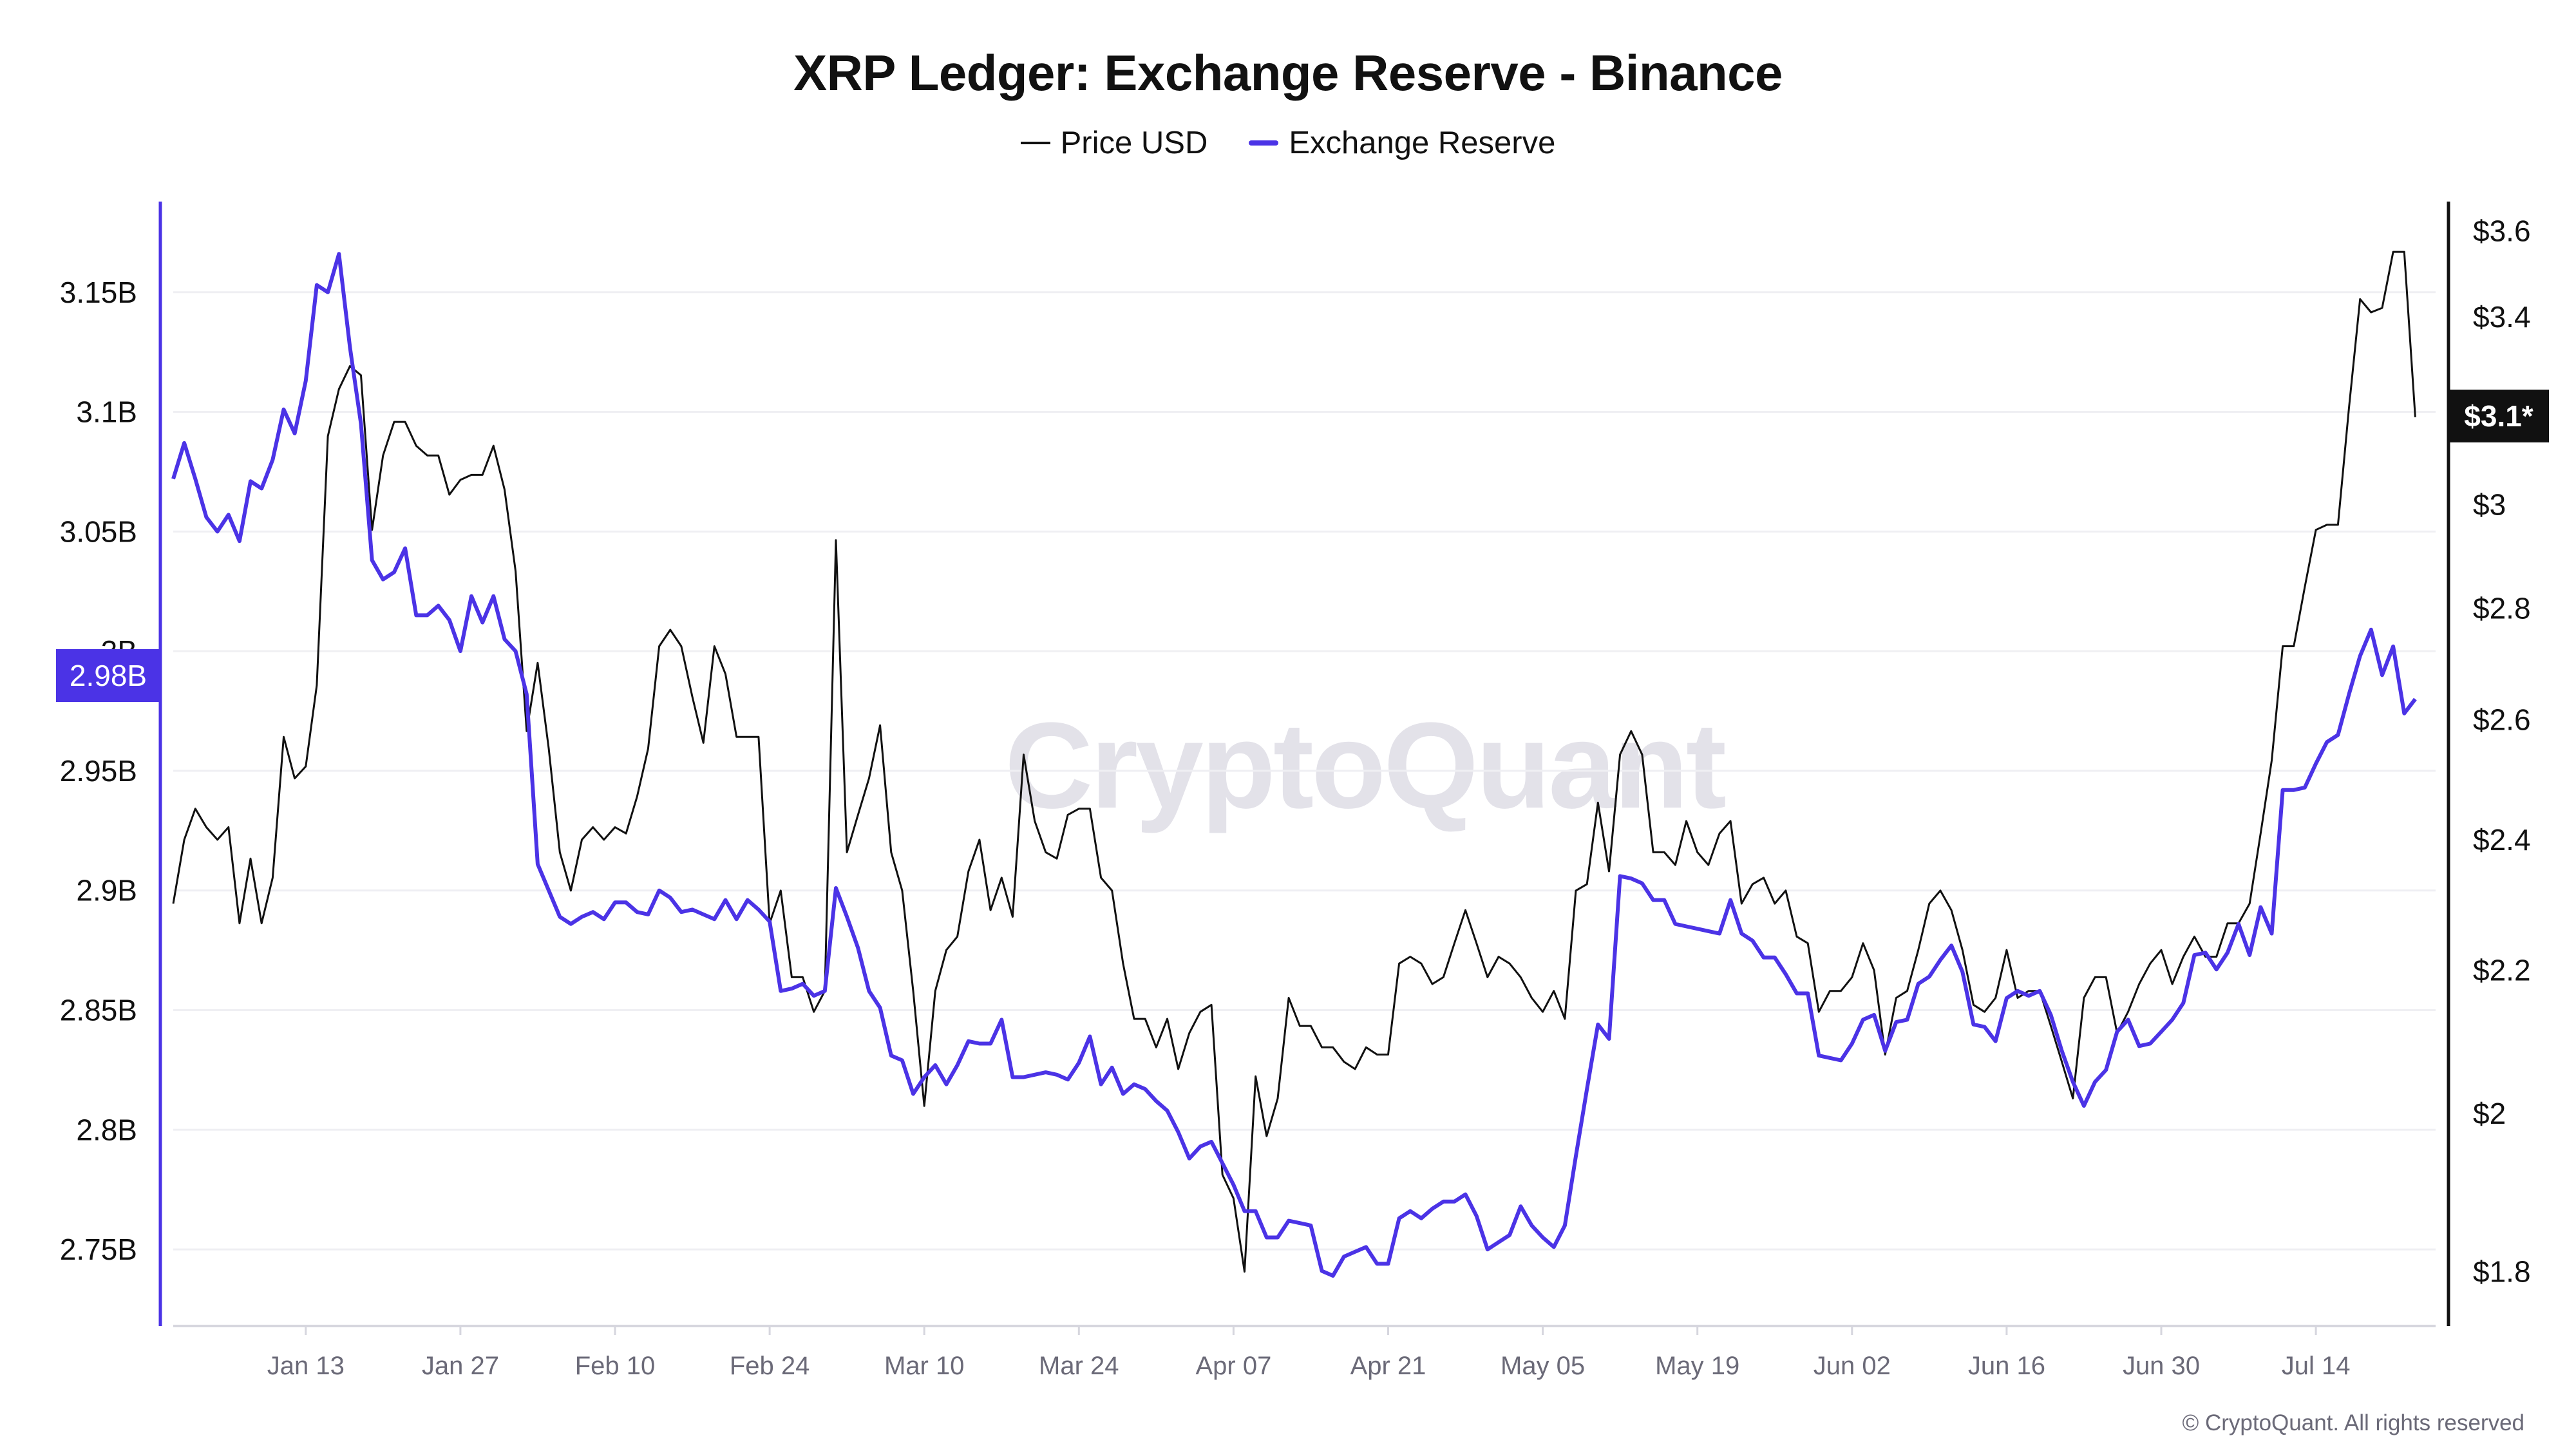  What do you see at coordinates (2502, 840) in the screenshot?
I see `right-tick-label: $2.4` at bounding box center [2502, 840].